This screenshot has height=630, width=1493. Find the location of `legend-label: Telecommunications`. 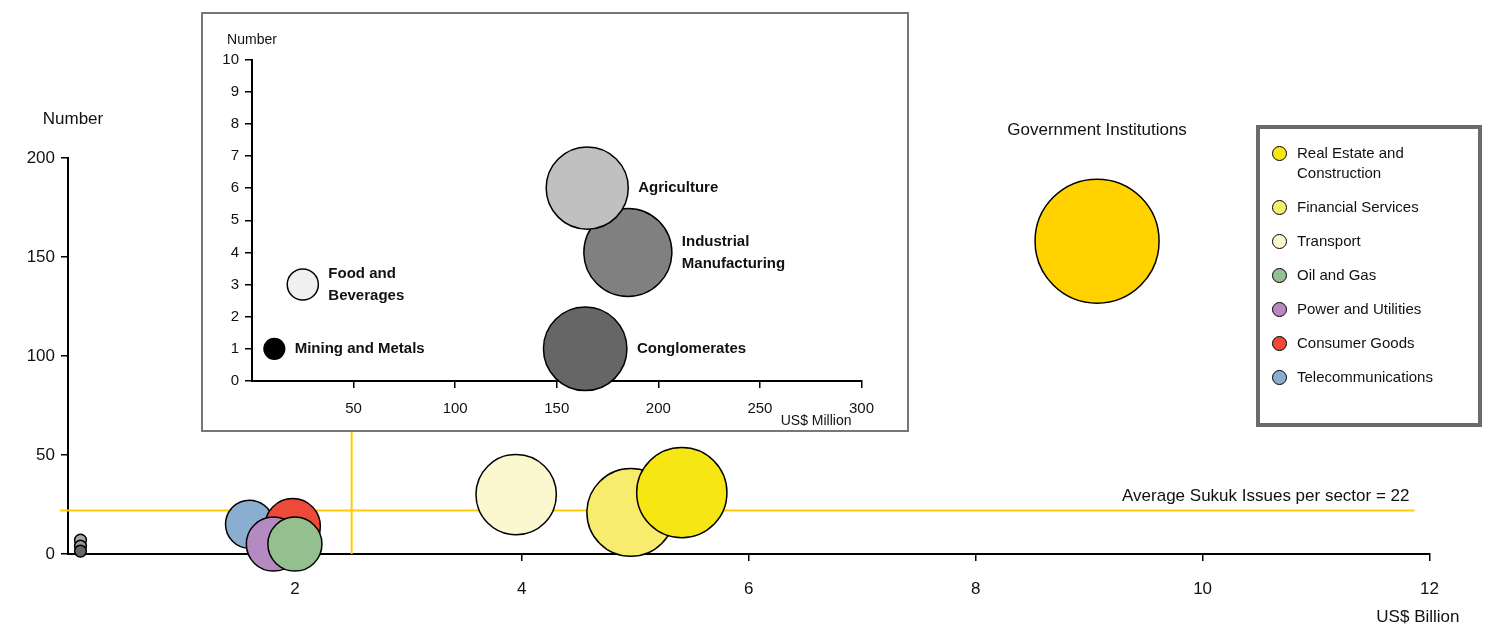

legend-label: Telecommunications is located at coordinates (1365, 377).